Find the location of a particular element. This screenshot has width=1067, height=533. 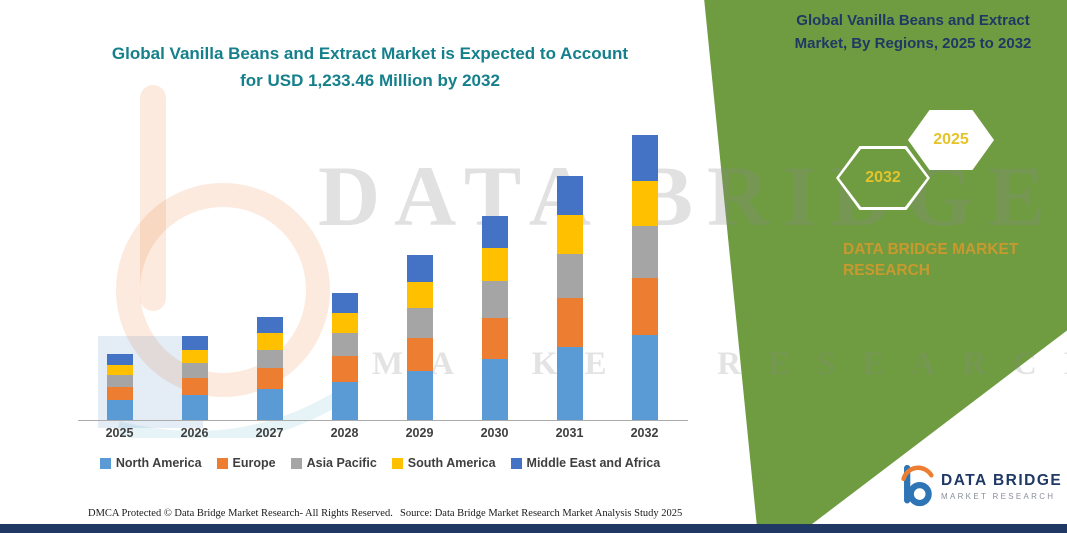

legend-item: Asia Pacific is located at coordinates (333, 463).